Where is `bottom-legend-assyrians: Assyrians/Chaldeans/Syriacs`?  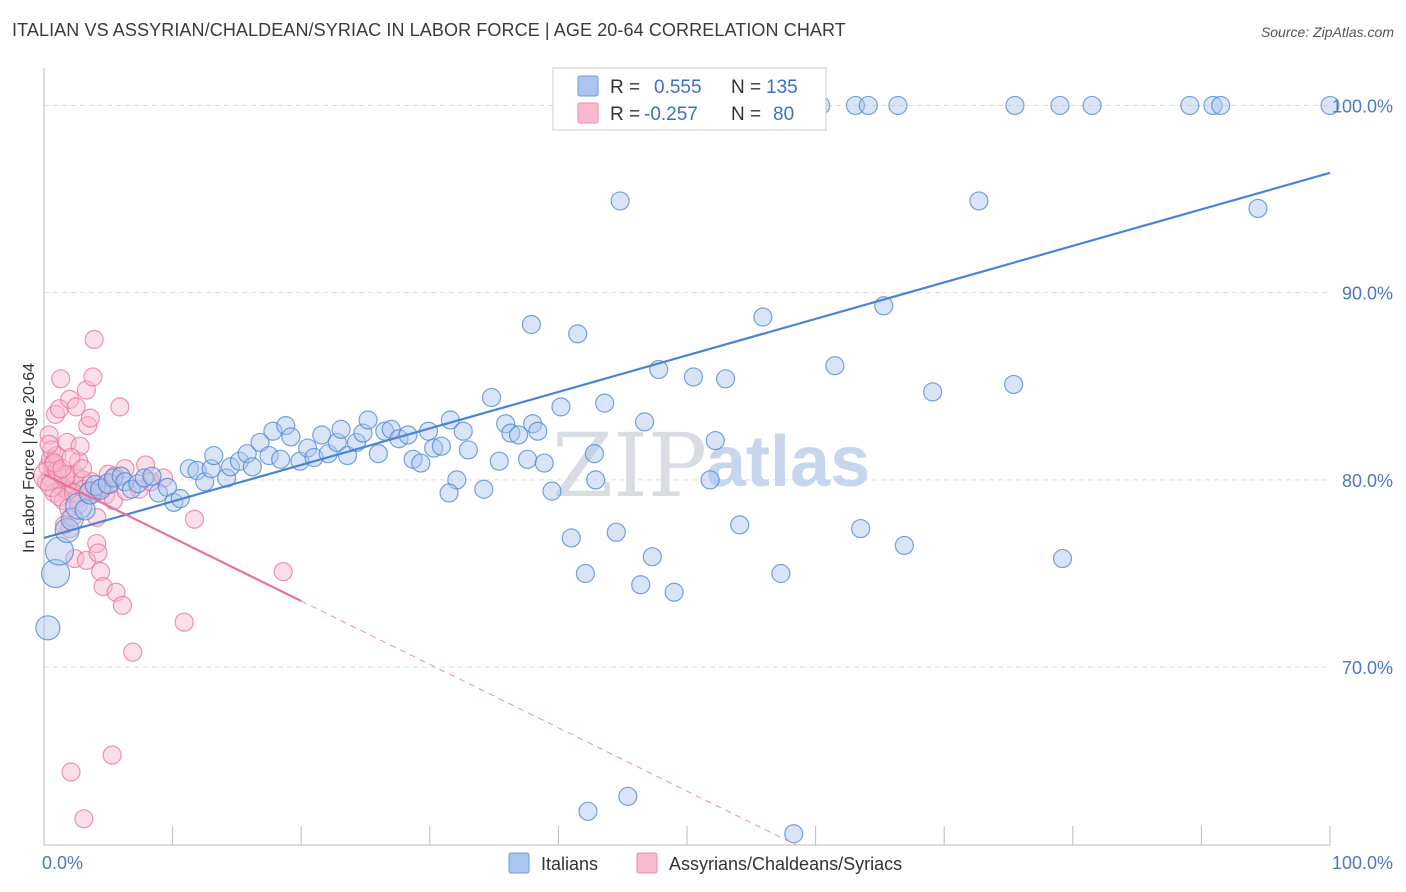
bottom-legend-assyrians: Assyrians/Chaldeans/Syriacs is located at coordinates (785, 864).